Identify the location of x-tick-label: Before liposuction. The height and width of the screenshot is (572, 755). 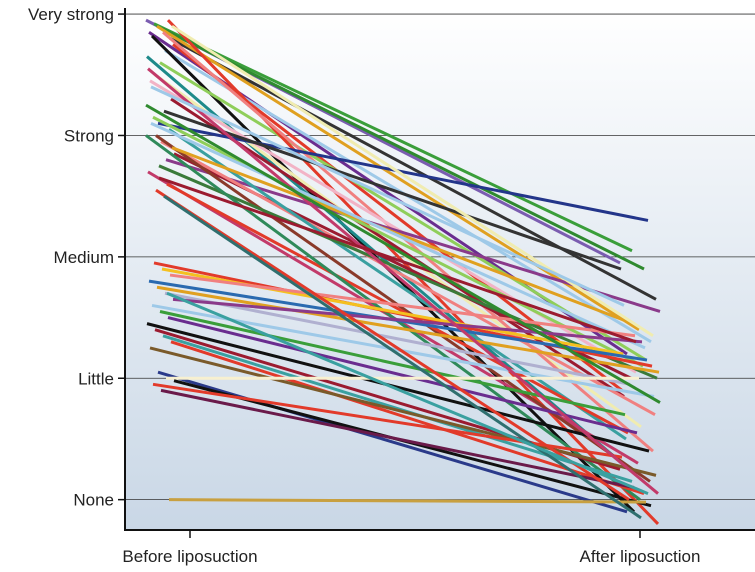
(189, 556).